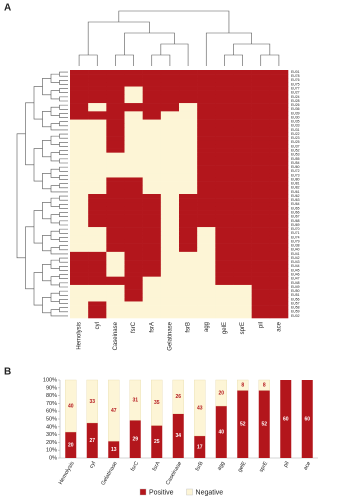 Image resolution: width=338 pixels, height=500 pixels. What do you see at coordinates (295, 208) in the screenshot?
I see `row-label: EU65` at bounding box center [295, 208].